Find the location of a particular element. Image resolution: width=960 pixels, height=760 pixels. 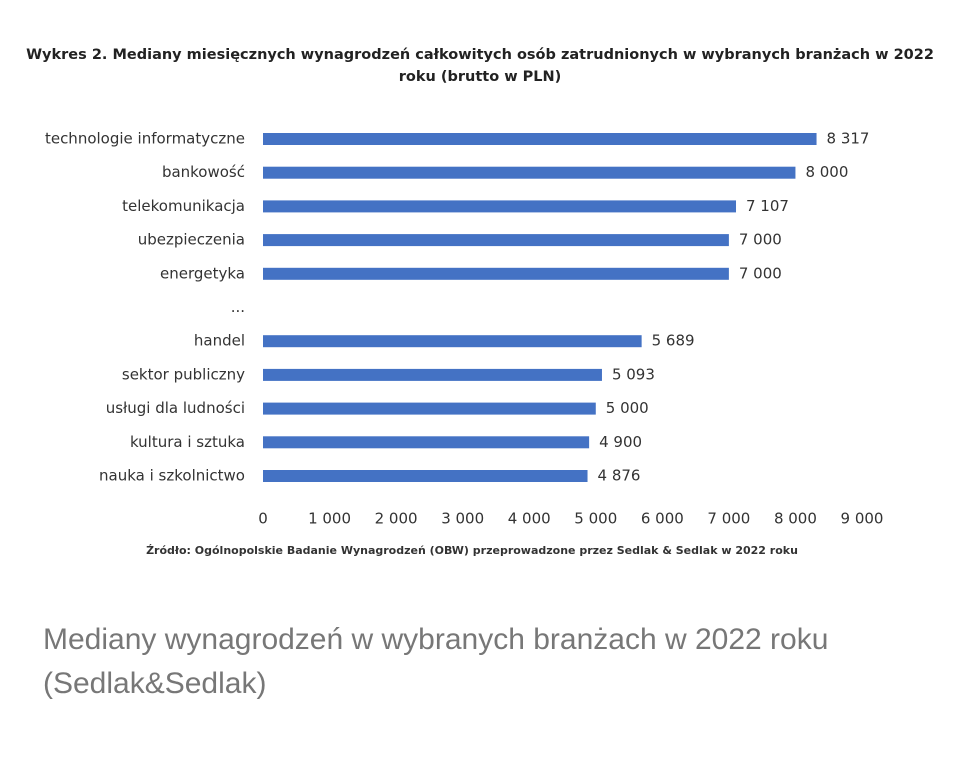

y-tick-label: telekomunikacja is located at coordinates (183, 206).